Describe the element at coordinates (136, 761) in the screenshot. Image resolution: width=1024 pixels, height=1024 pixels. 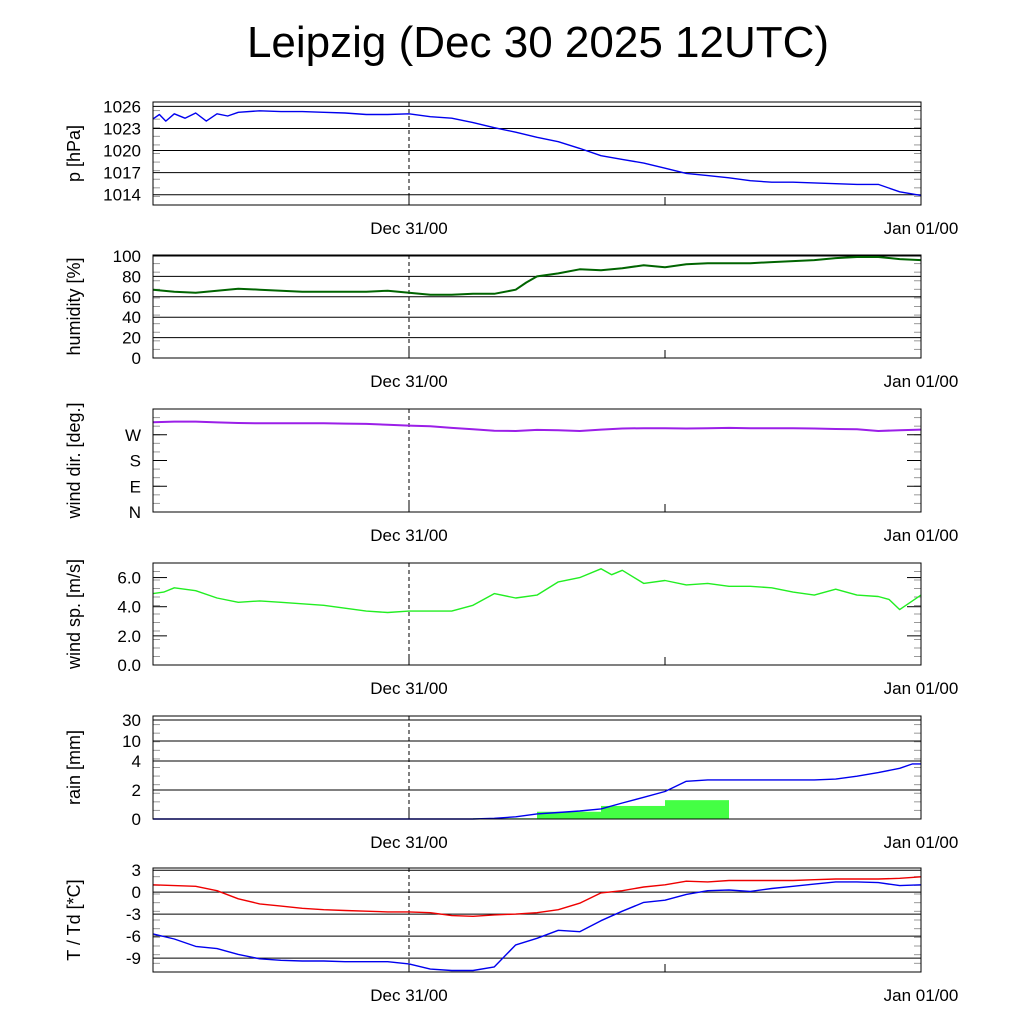
I see `y-tick-label: 4` at that location.